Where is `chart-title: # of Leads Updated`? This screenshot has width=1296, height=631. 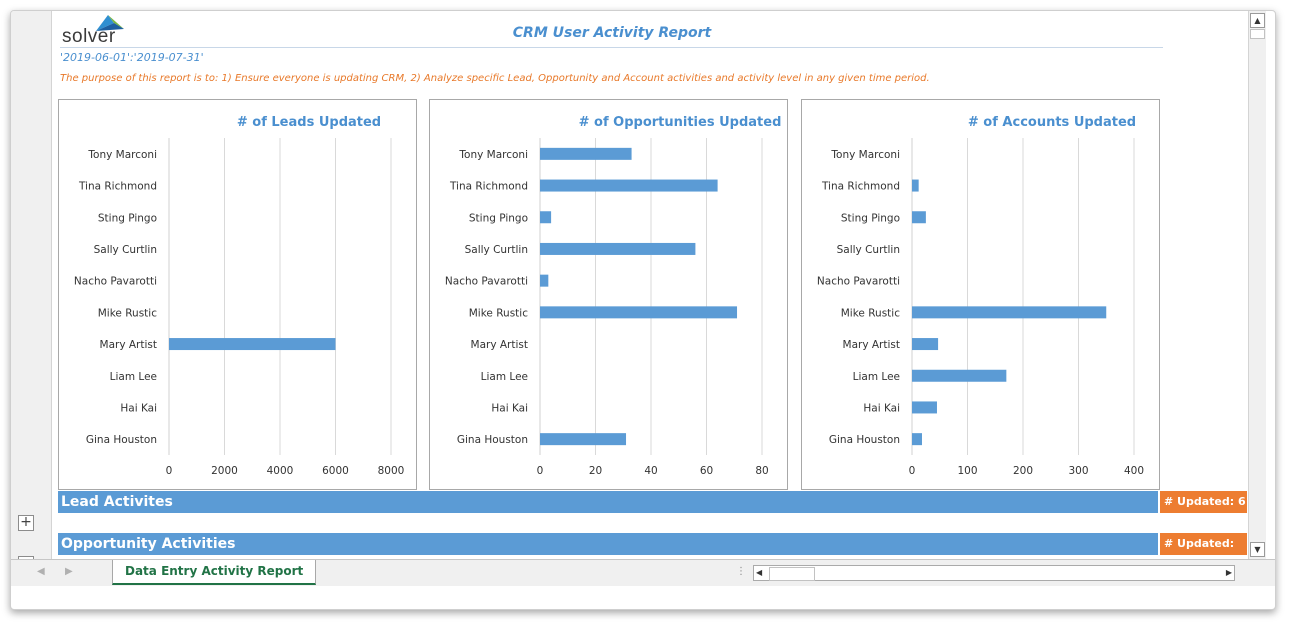
chart-title: # of Leads Updated is located at coordinates (309, 122).